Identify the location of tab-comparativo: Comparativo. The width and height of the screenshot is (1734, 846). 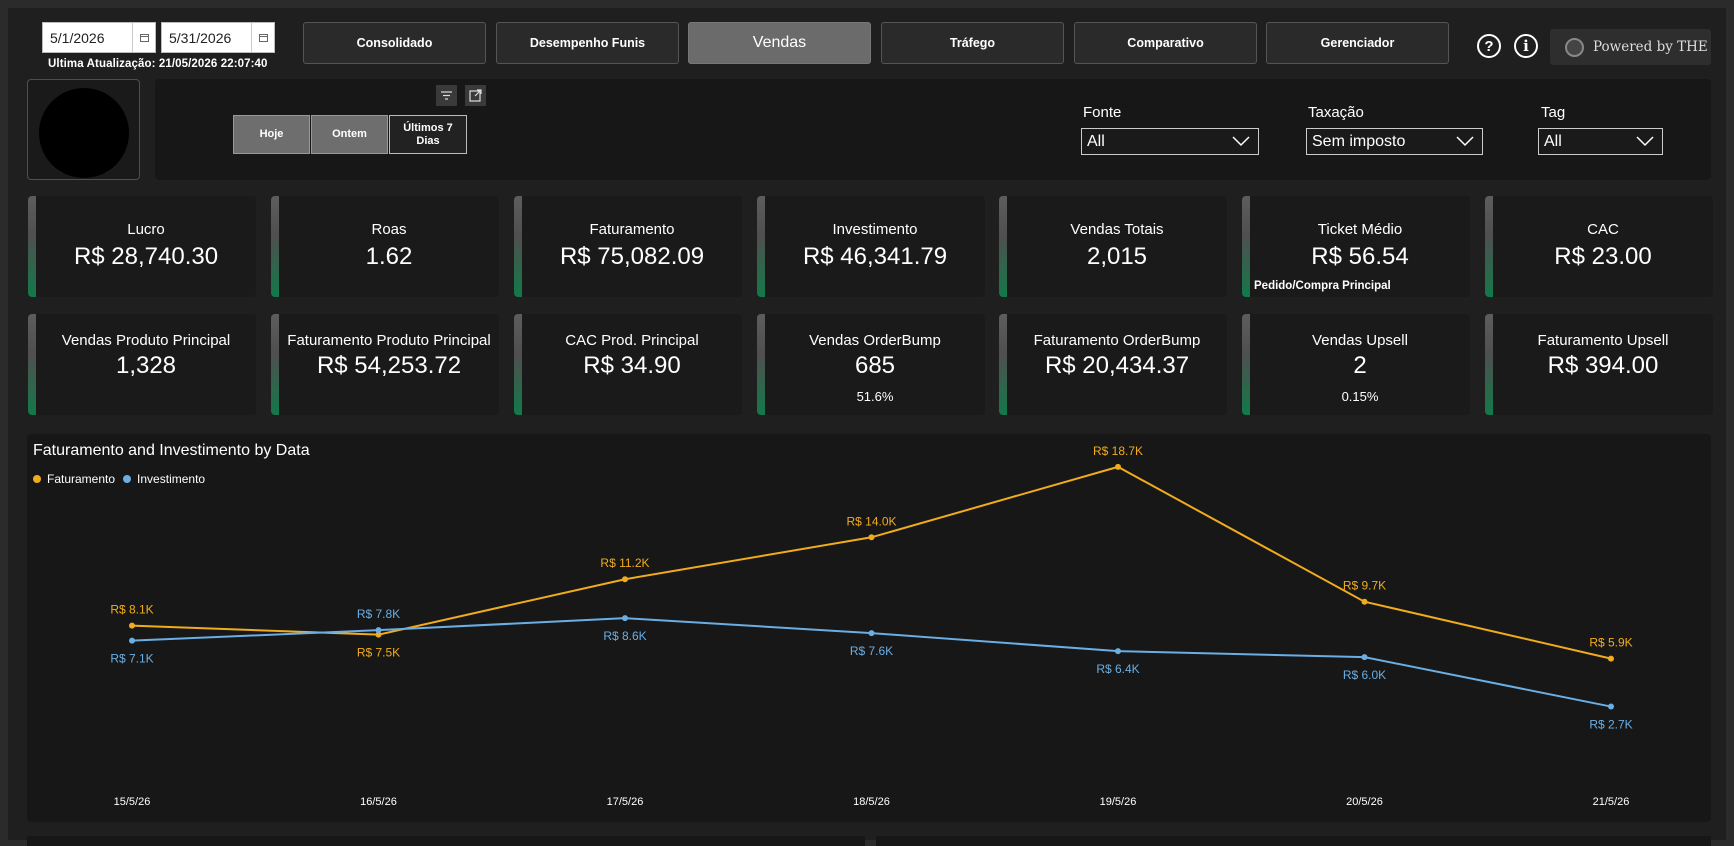
(1165, 43).